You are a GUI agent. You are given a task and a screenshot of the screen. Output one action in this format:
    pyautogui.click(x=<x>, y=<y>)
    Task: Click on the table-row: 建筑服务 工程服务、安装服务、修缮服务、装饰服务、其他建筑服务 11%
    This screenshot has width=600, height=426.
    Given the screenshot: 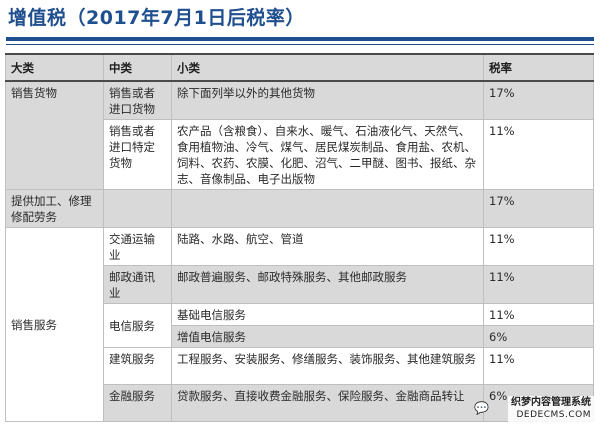 What is the action you would take?
    pyautogui.click(x=300, y=366)
    